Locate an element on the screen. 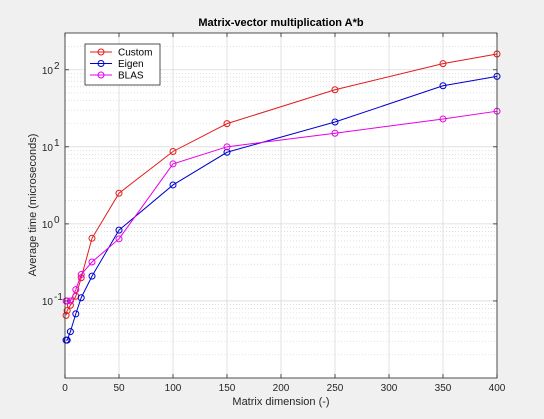  y-axis-label: Average time (microseconds) is located at coordinates (33, 205).